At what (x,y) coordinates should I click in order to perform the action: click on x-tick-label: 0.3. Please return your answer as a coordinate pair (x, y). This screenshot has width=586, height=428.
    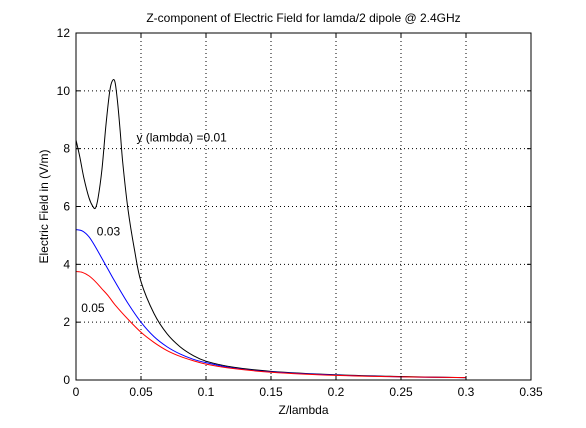
    Looking at the image, I should click on (466, 392).